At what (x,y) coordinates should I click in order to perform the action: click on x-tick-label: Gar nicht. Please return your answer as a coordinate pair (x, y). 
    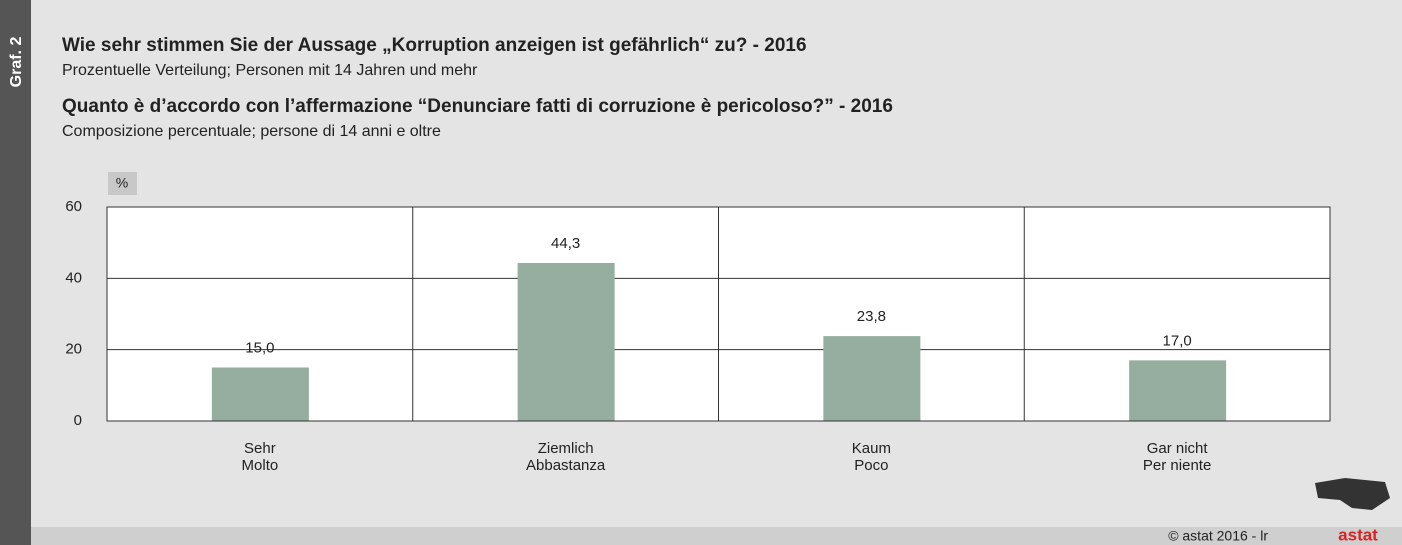
    Looking at the image, I should click on (1178, 448).